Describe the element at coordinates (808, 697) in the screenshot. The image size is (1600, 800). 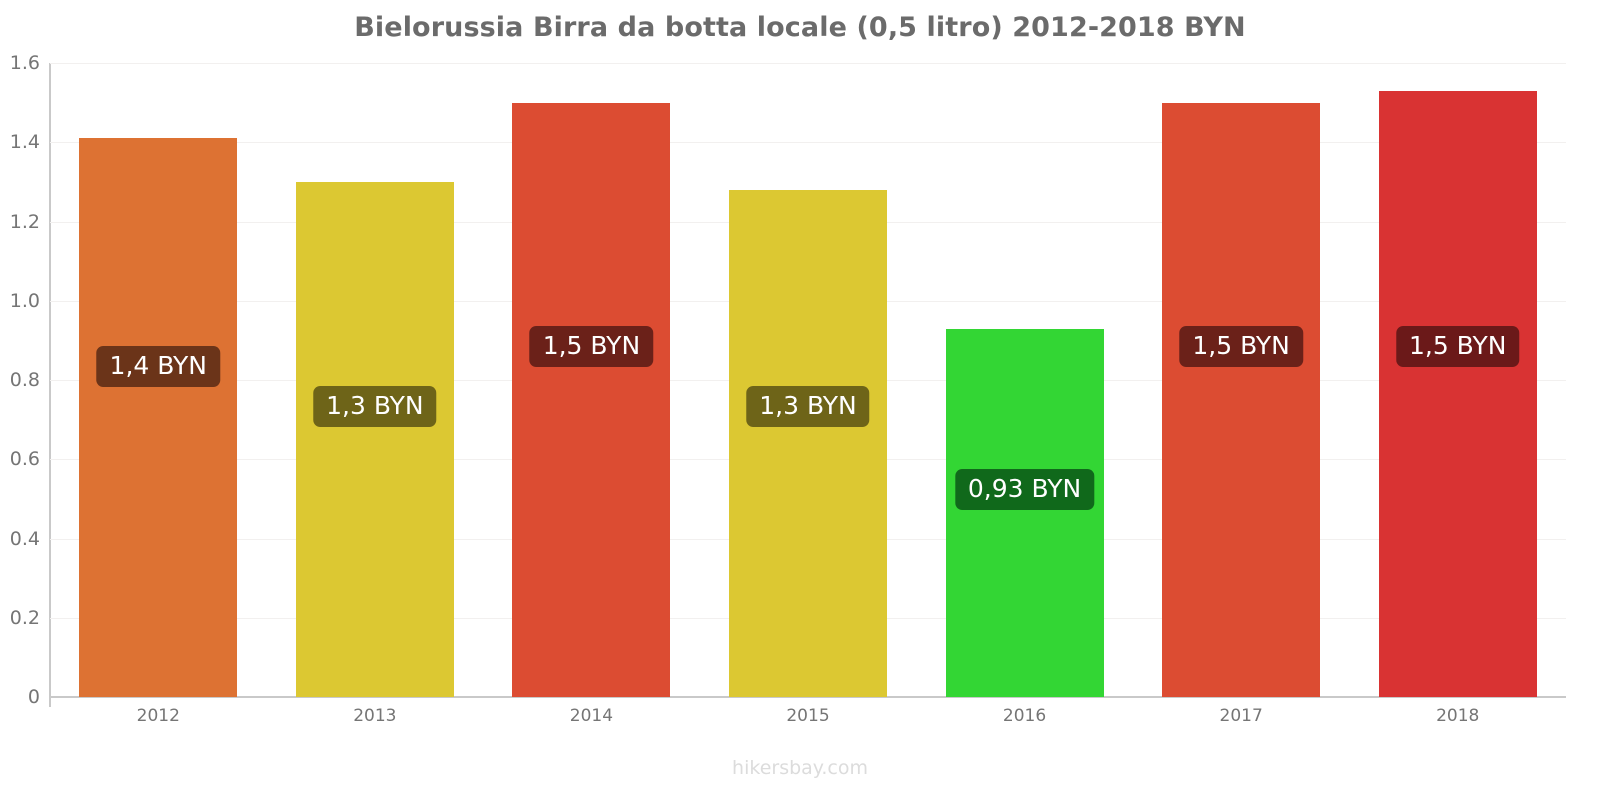
I see `x-axis-line` at that location.